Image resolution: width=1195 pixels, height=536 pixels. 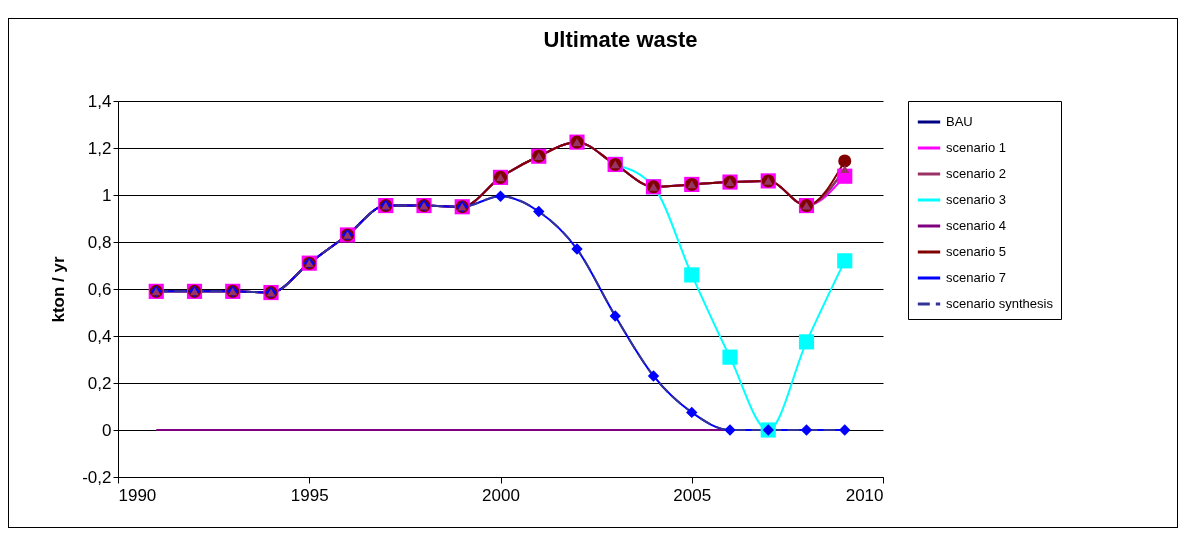 What do you see at coordinates (137, 495) in the screenshot?
I see `x-tick-label: 1990` at bounding box center [137, 495].